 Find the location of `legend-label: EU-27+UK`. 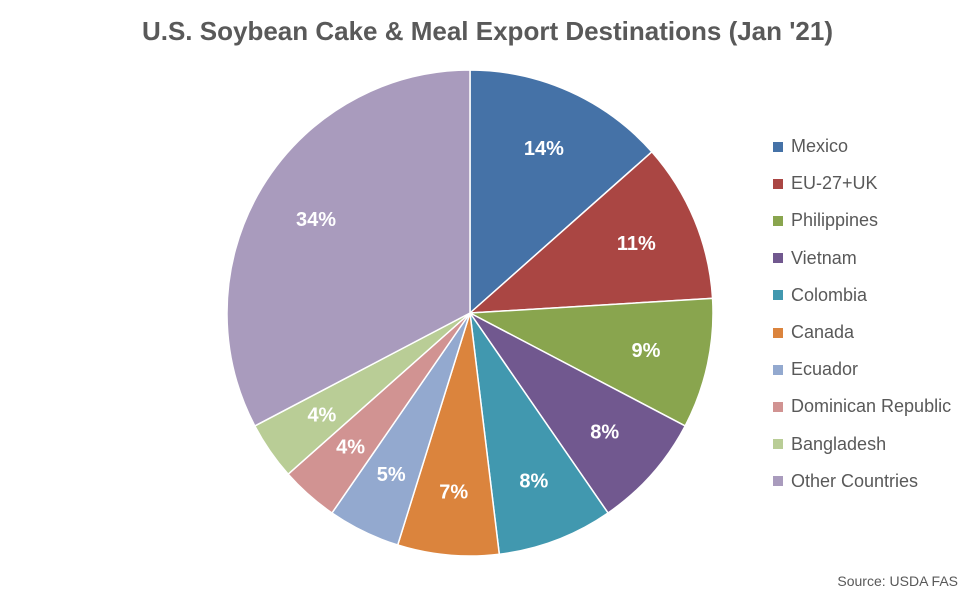

legend-label: EU-27+UK is located at coordinates (834, 183).